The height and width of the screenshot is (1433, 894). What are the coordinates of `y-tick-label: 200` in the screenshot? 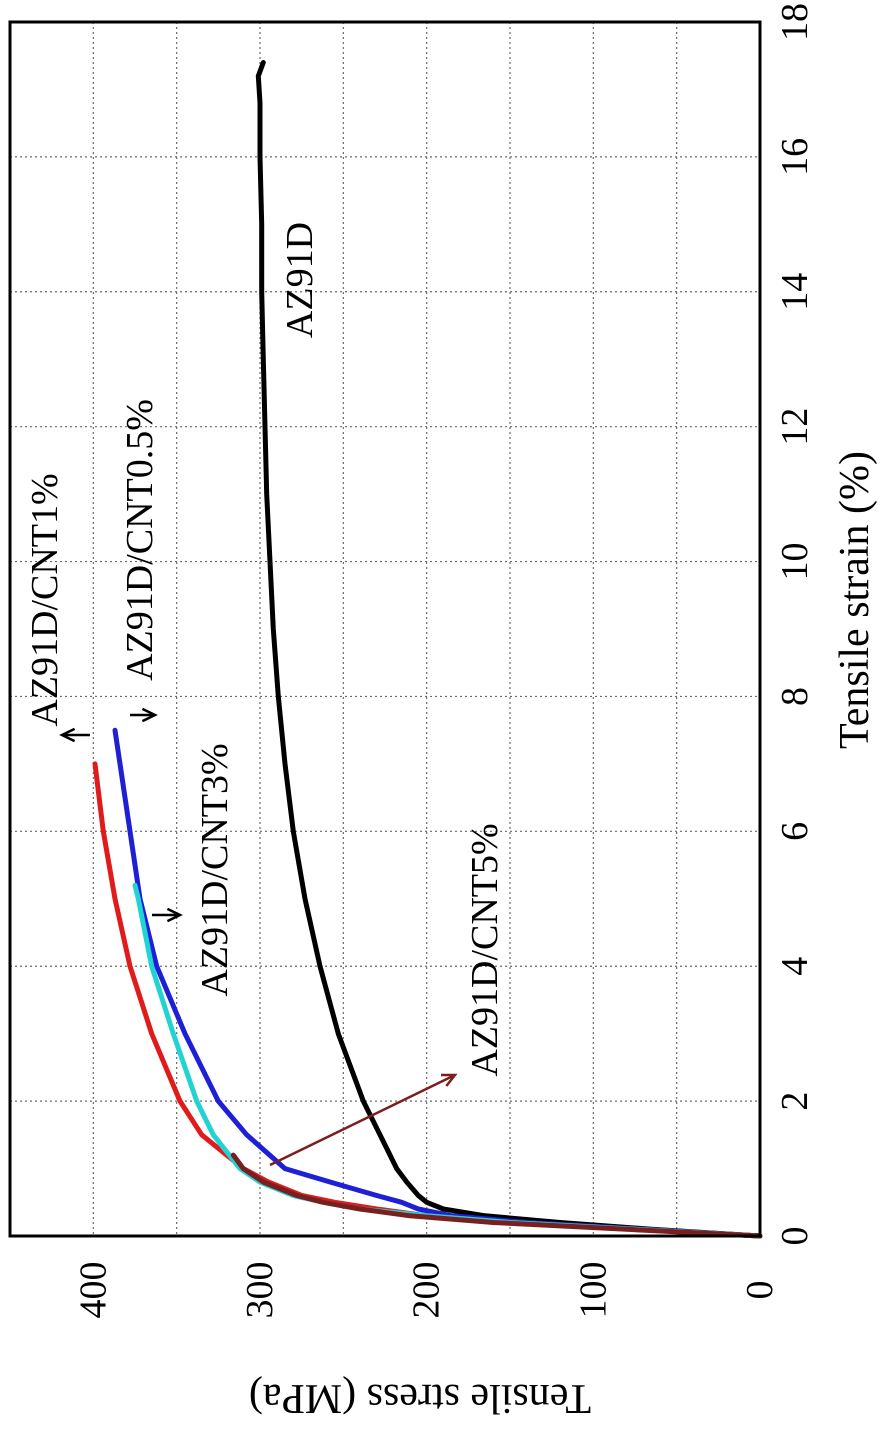 It's located at (427, 1290).